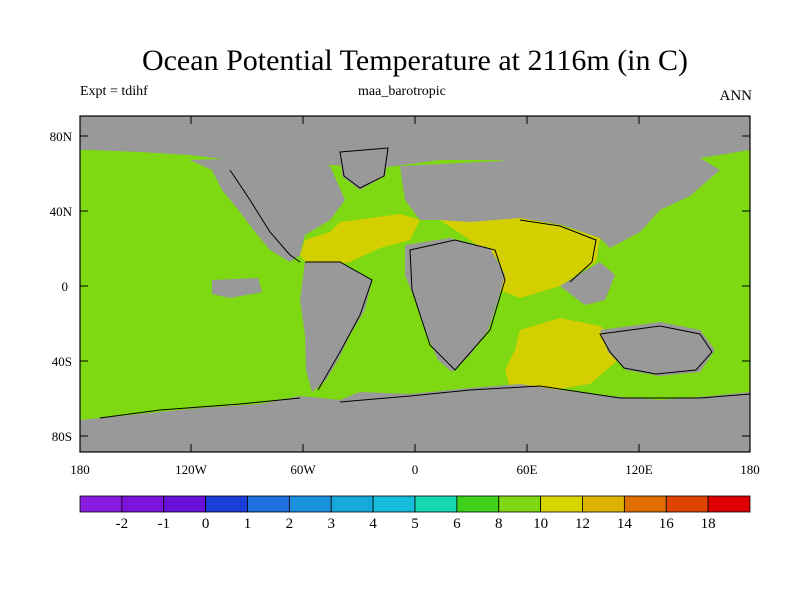 The width and height of the screenshot is (800, 600). I want to click on case-label: maa_barotropic, so click(402, 91).